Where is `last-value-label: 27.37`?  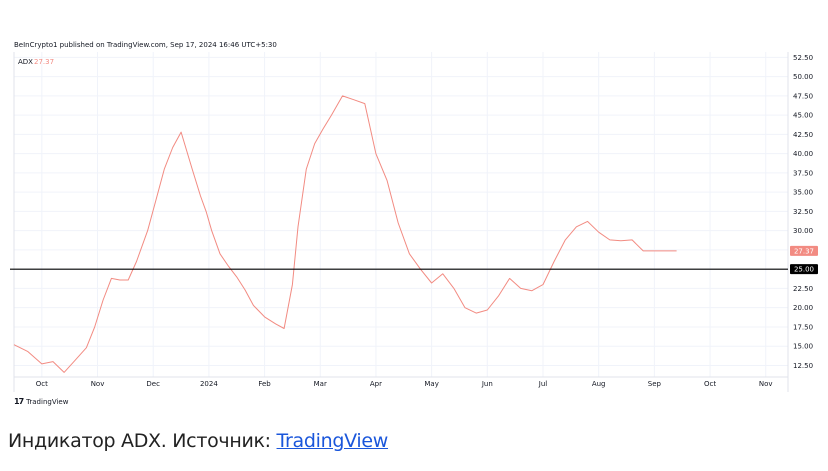
last-value-label: 27.37 is located at coordinates (804, 251).